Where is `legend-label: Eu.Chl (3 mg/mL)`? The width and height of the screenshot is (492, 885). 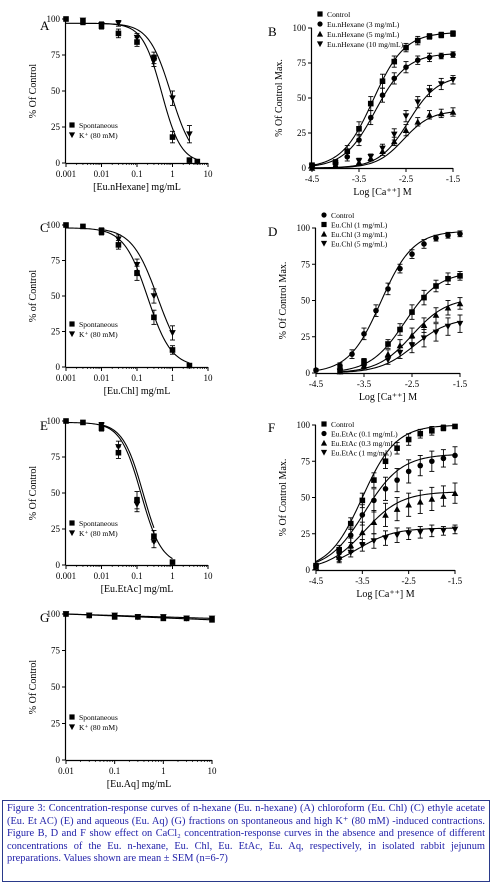
legend-label: Eu.Chl (3 mg/mL) is located at coordinates (359, 234).